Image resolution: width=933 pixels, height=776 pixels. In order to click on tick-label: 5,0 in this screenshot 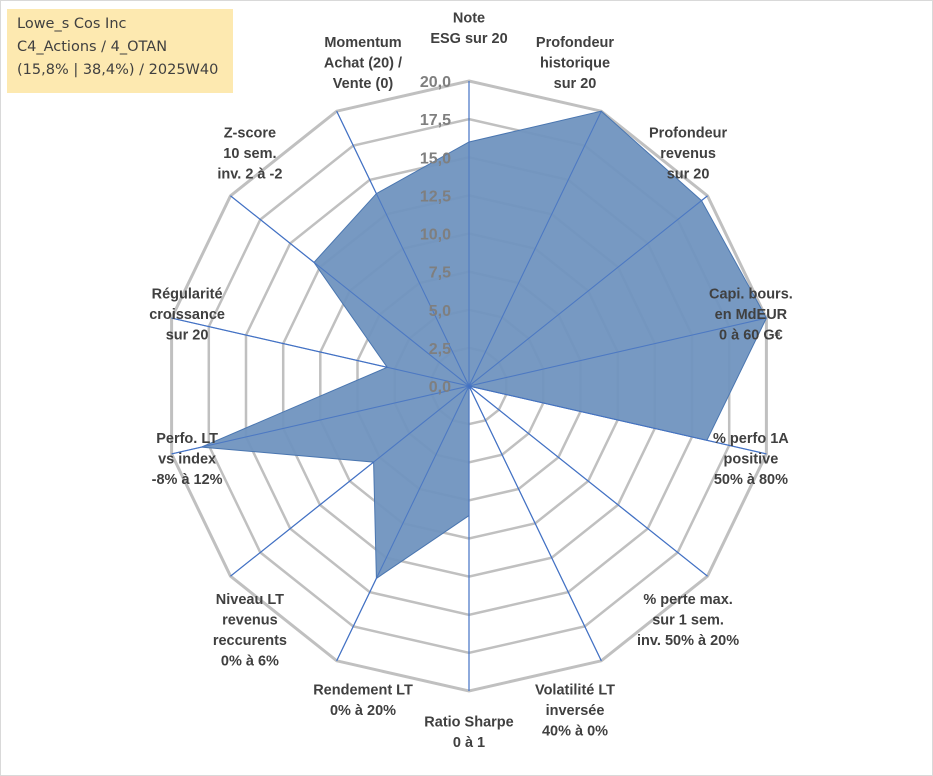, I will do `click(440, 311)`.